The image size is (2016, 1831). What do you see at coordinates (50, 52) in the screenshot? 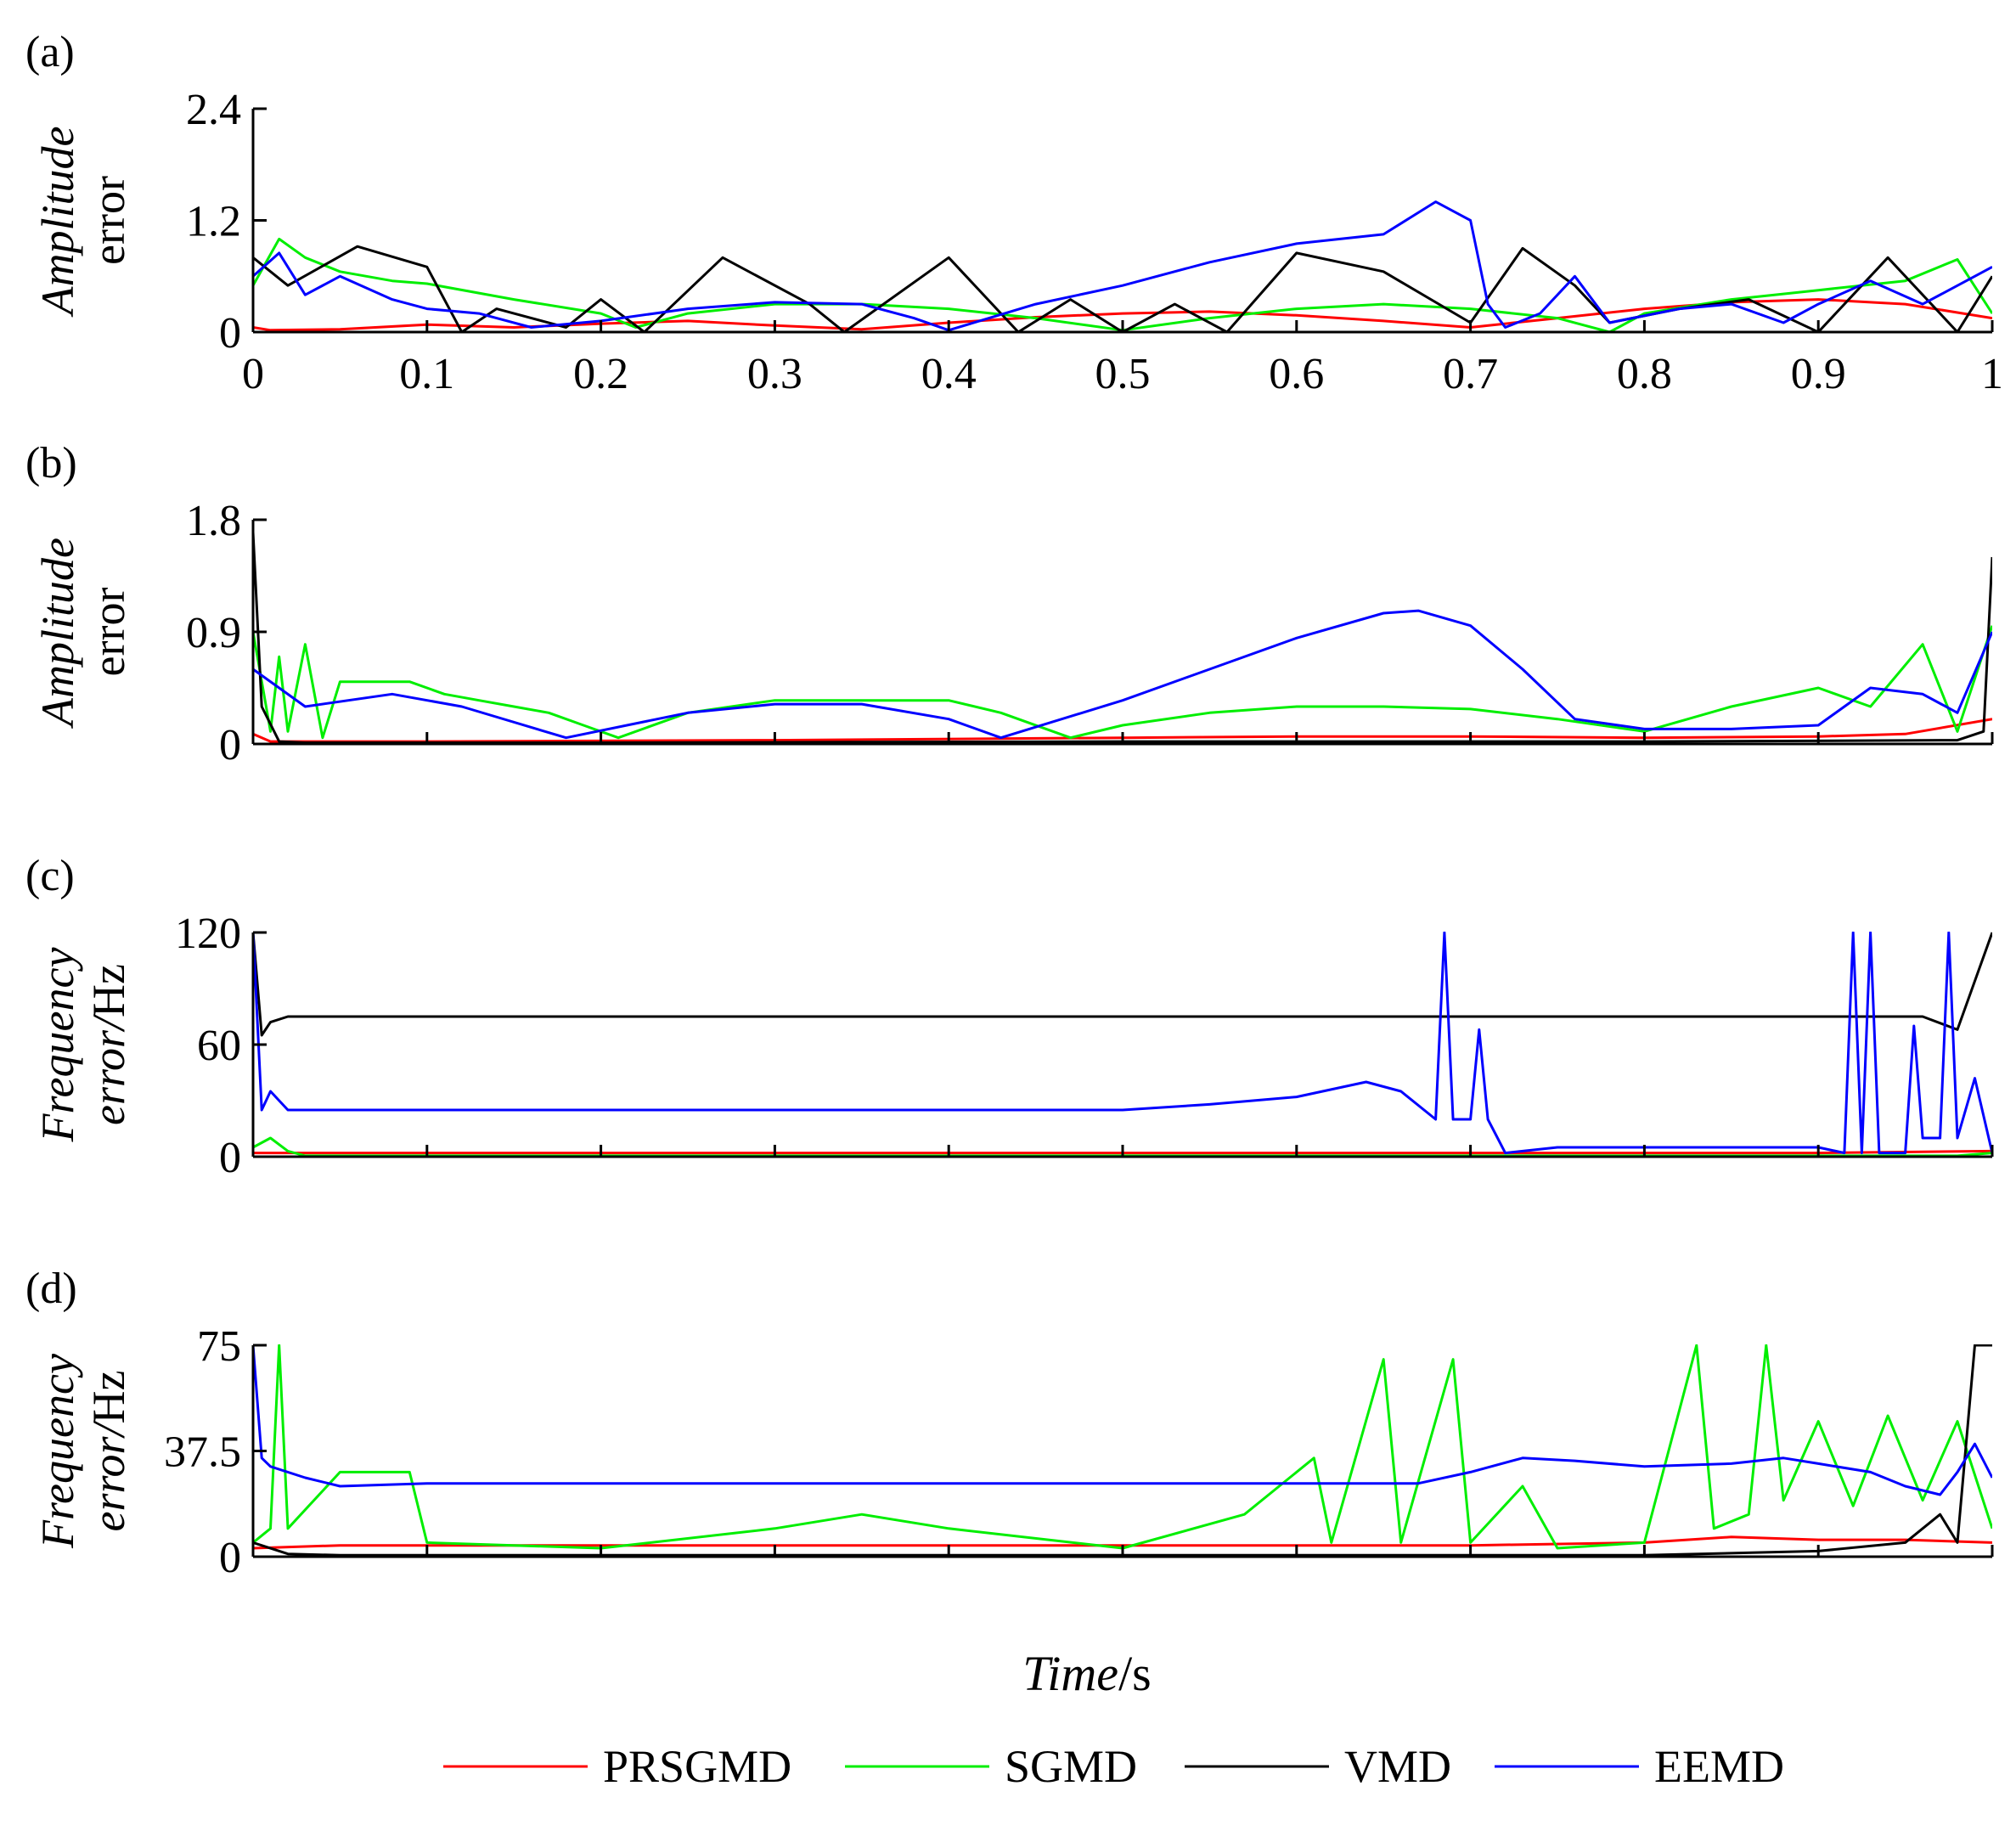
I see `panel-label: (a)` at bounding box center [50, 52].